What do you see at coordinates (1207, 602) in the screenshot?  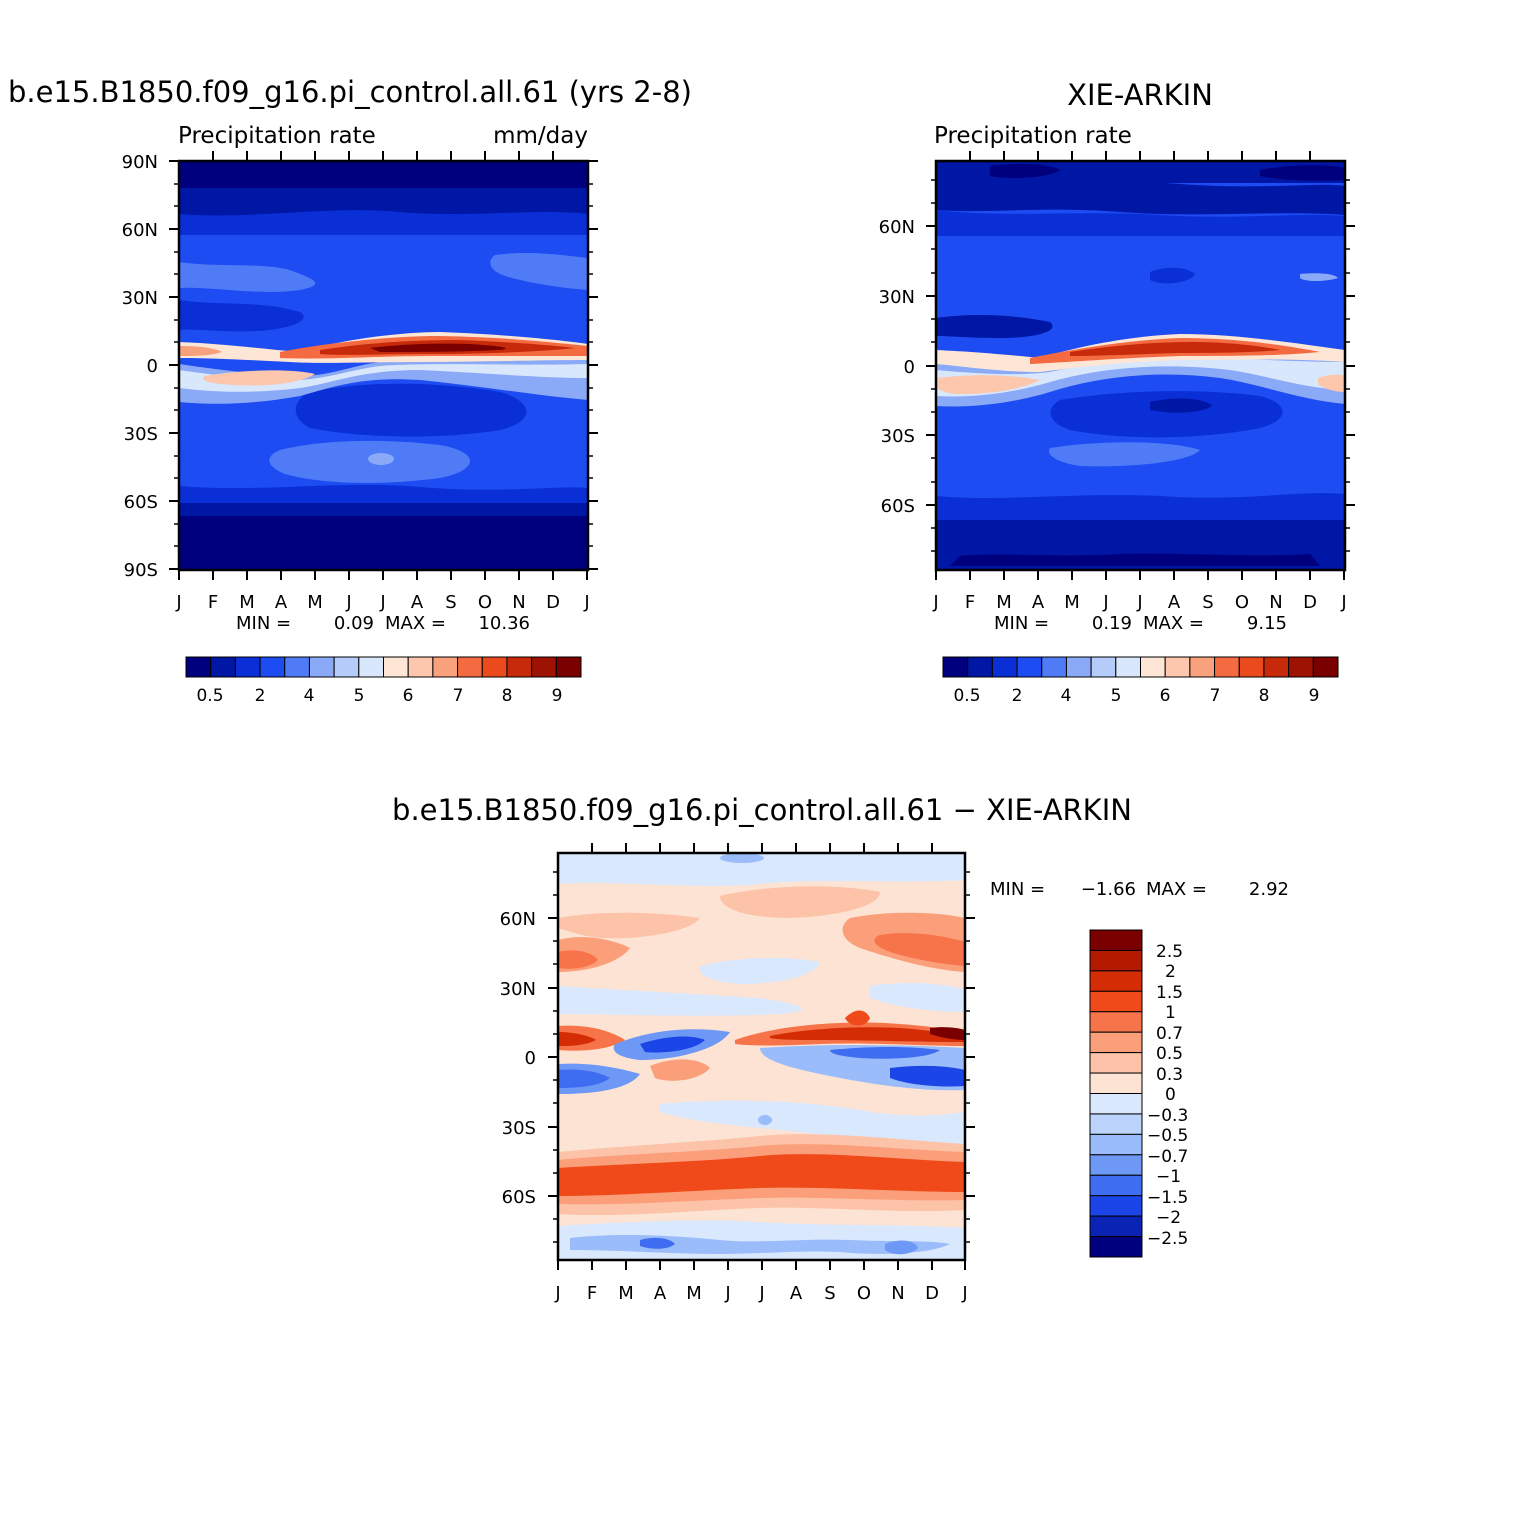 I see `panel-obs-xtick: S` at bounding box center [1207, 602].